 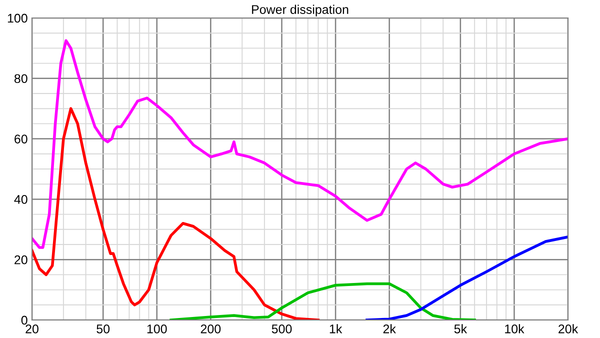 I want to click on chart-title: Power dissipation, so click(x=300, y=10).